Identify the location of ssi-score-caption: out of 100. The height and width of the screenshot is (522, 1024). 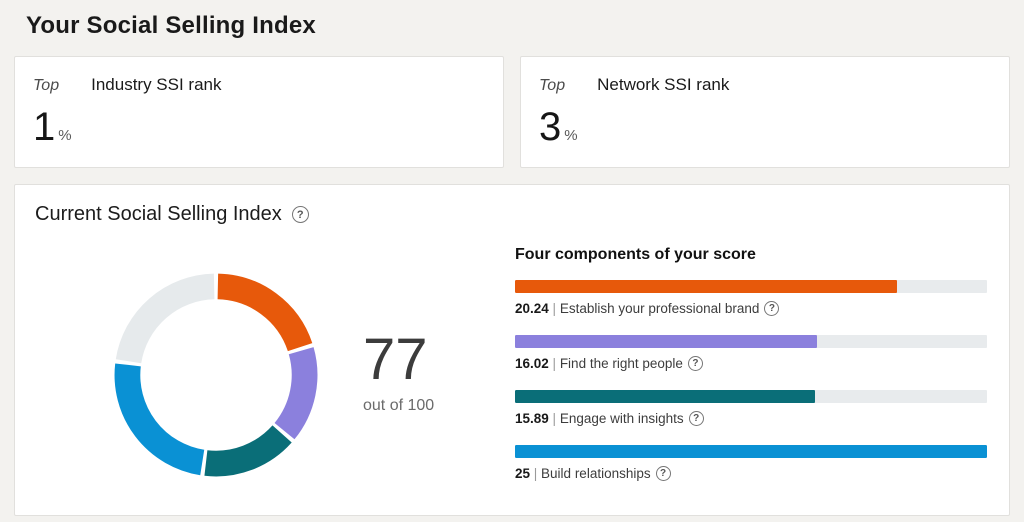
(399, 405).